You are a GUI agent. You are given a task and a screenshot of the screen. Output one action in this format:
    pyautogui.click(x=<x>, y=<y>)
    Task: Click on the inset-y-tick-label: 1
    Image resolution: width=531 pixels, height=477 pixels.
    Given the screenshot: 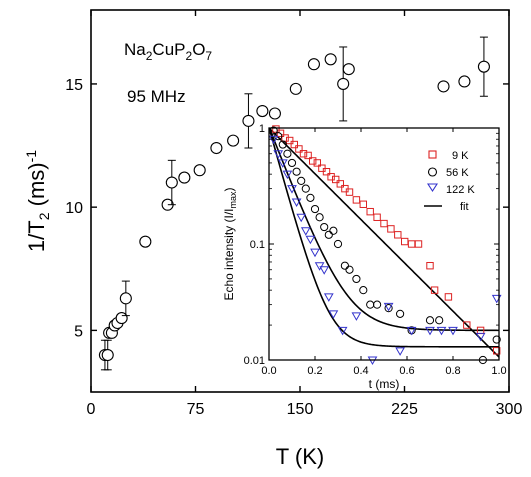 What is the action you would take?
    pyautogui.click(x=262, y=129)
    